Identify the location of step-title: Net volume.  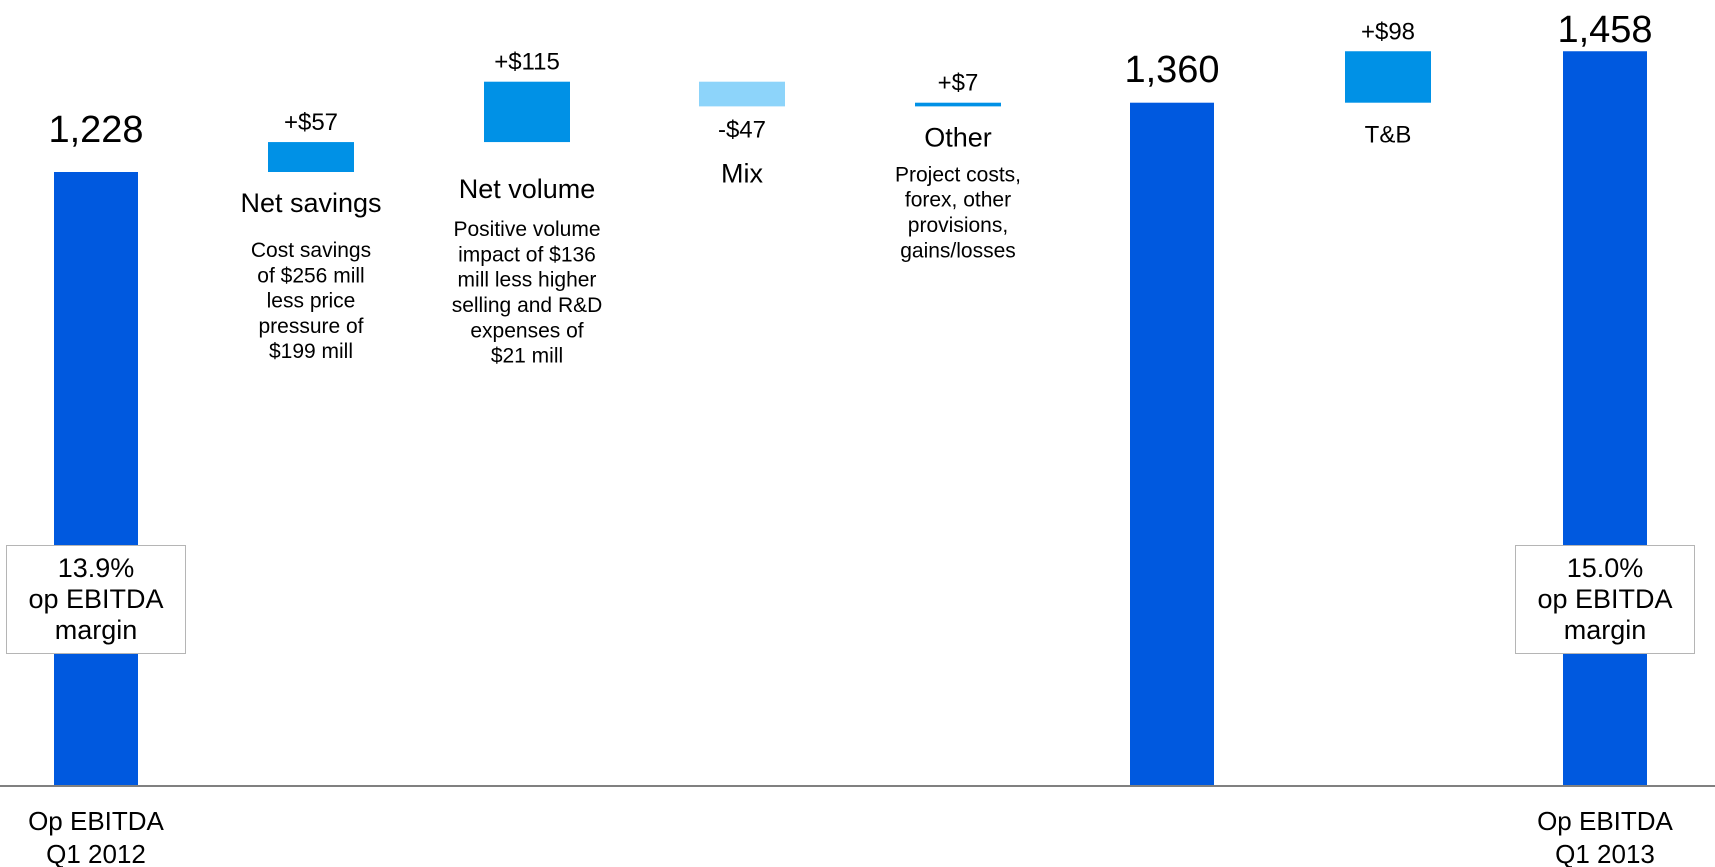
(527, 189).